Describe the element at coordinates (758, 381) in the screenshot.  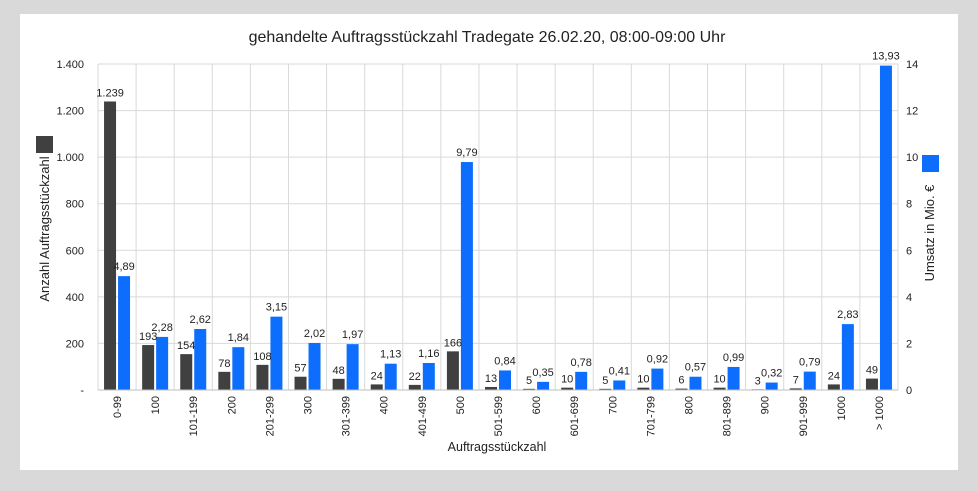
I see `data-label-count: 3` at that location.